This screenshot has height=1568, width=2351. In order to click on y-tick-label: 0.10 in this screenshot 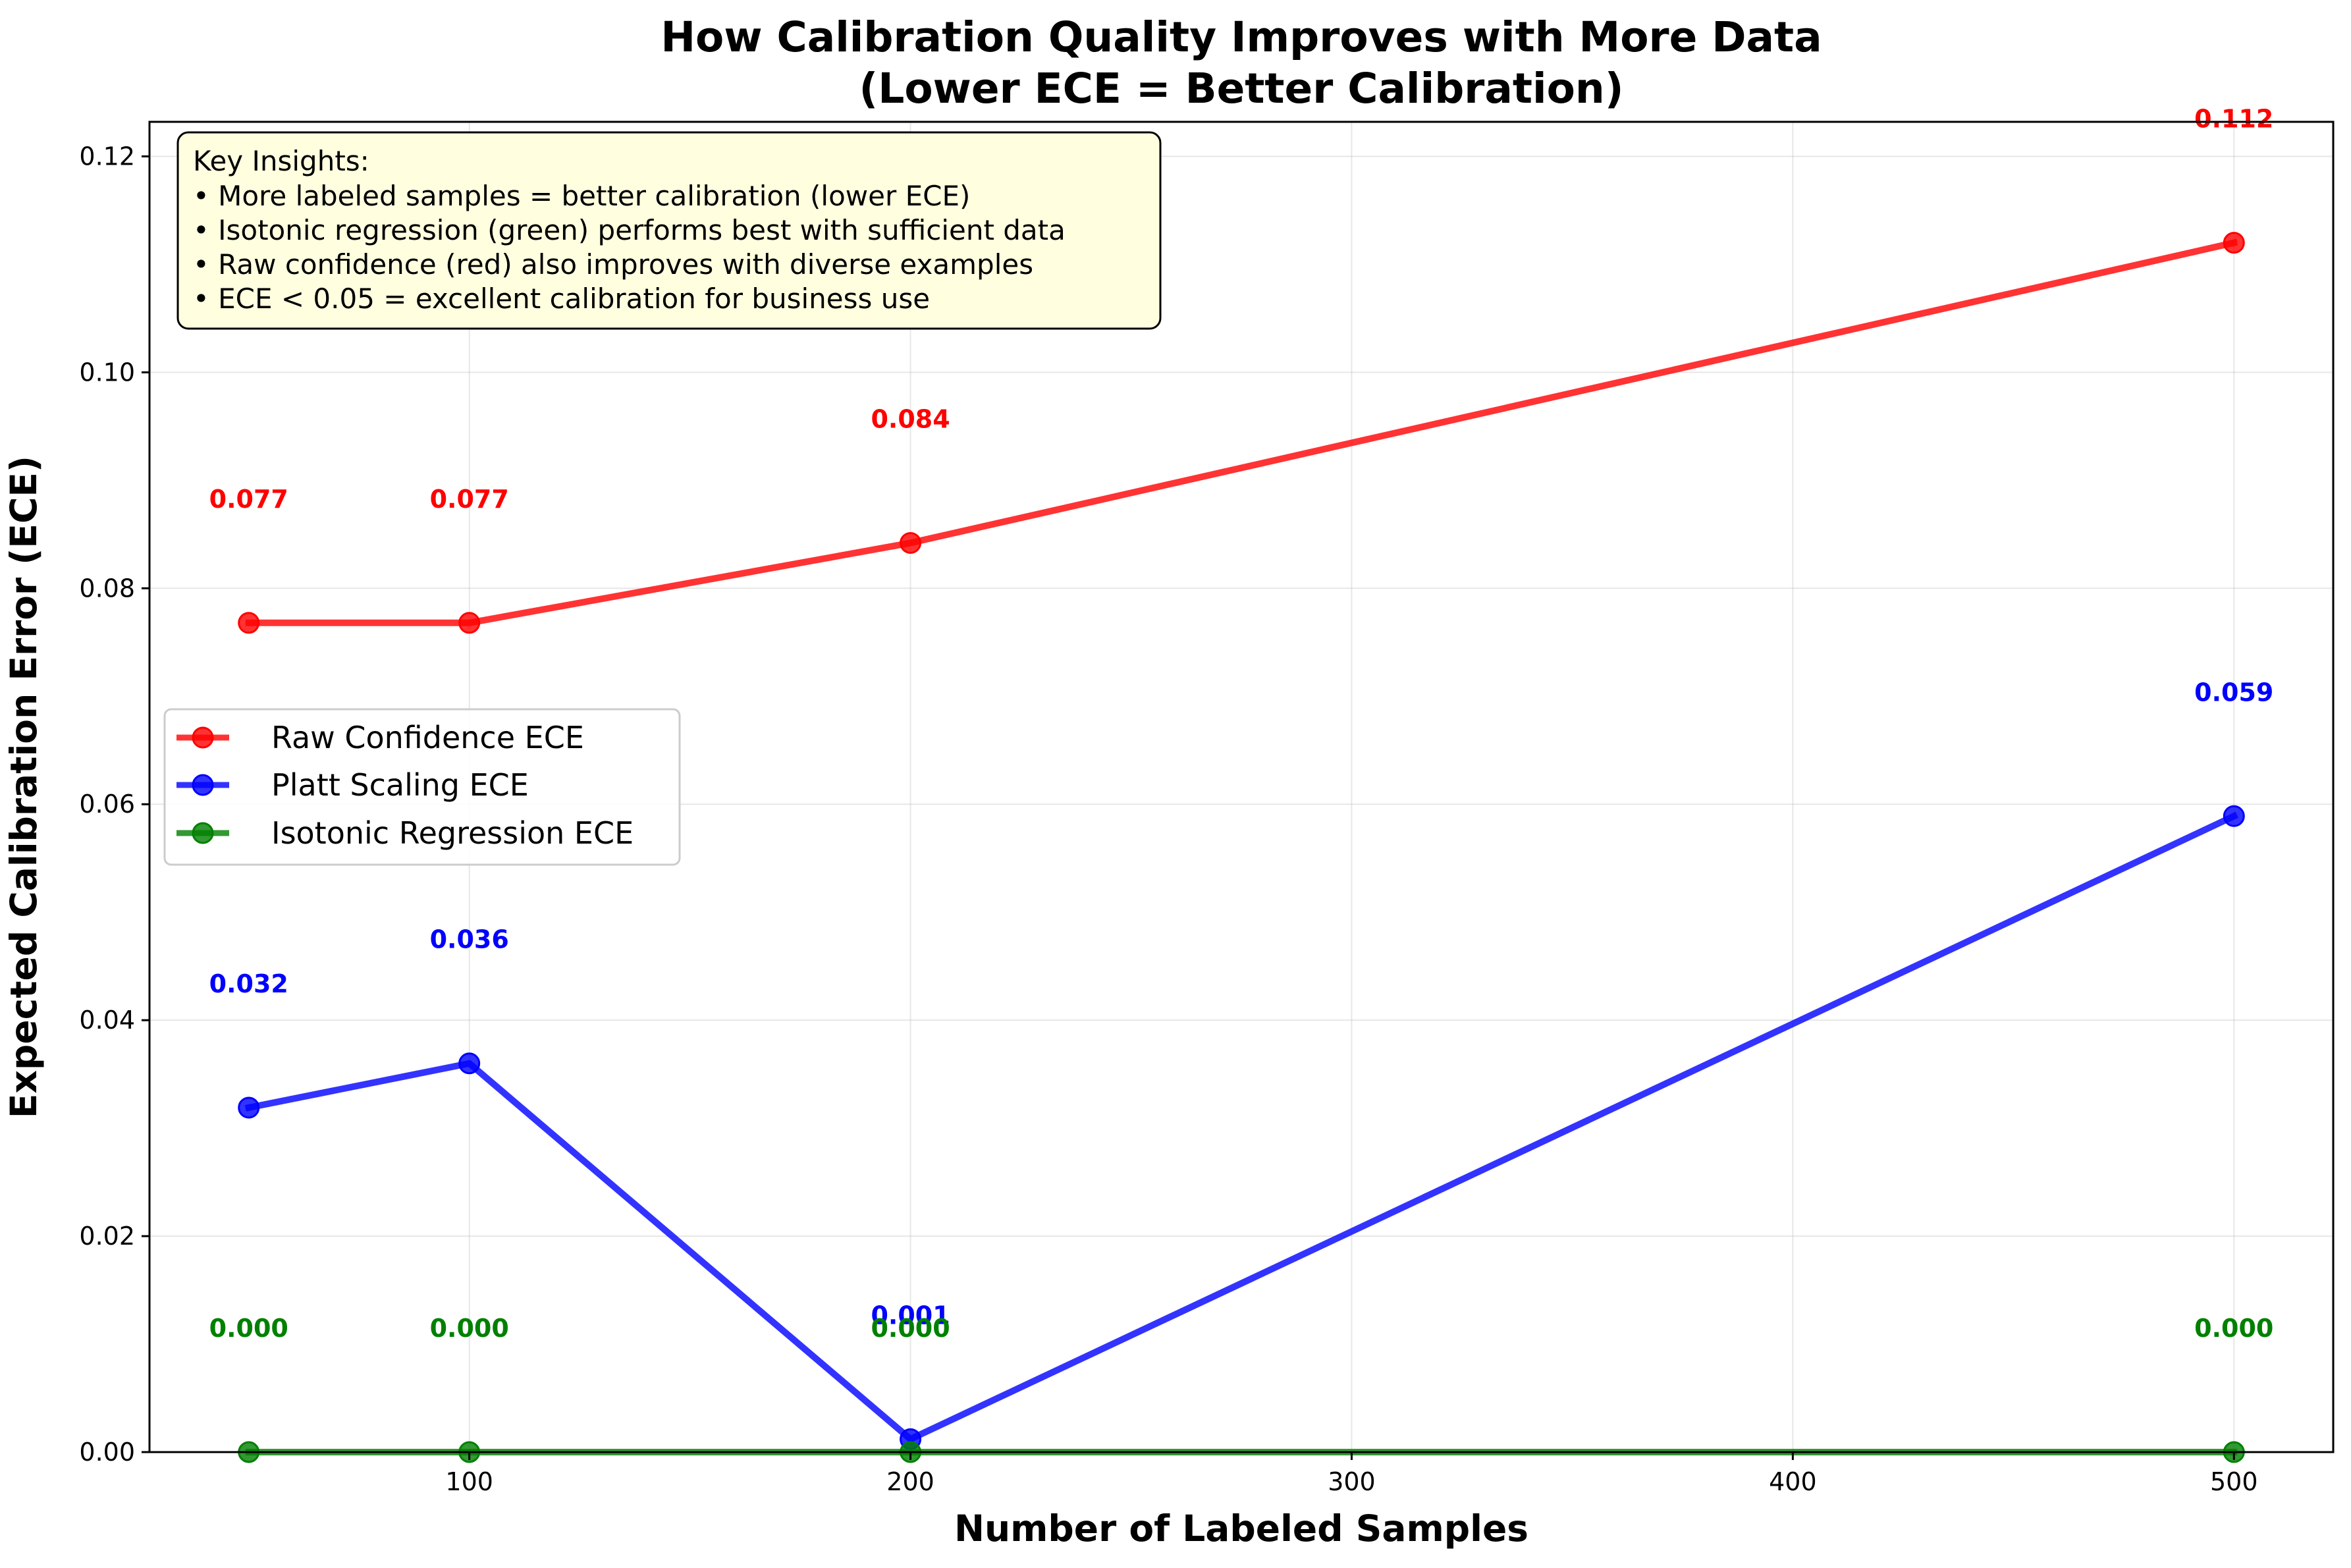, I will do `click(107, 372)`.